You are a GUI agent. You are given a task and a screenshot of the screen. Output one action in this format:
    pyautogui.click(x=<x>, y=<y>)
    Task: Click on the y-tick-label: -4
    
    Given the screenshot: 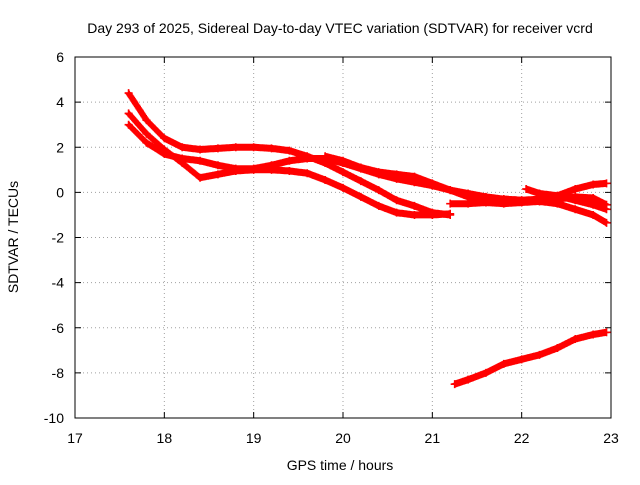 What is the action you would take?
    pyautogui.click(x=58, y=283)
    